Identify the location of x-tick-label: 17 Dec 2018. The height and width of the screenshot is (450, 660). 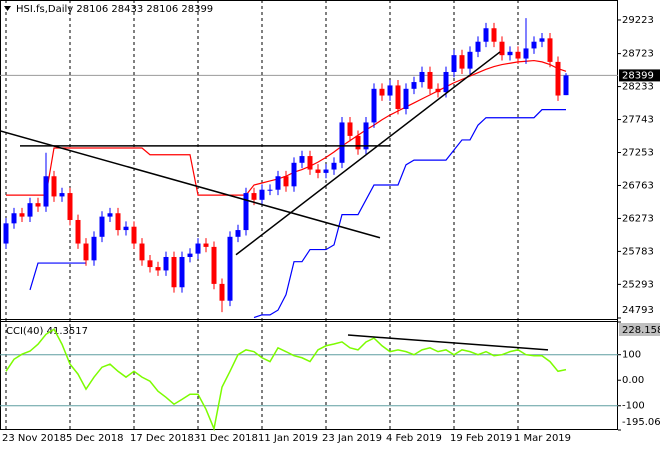
(162, 438).